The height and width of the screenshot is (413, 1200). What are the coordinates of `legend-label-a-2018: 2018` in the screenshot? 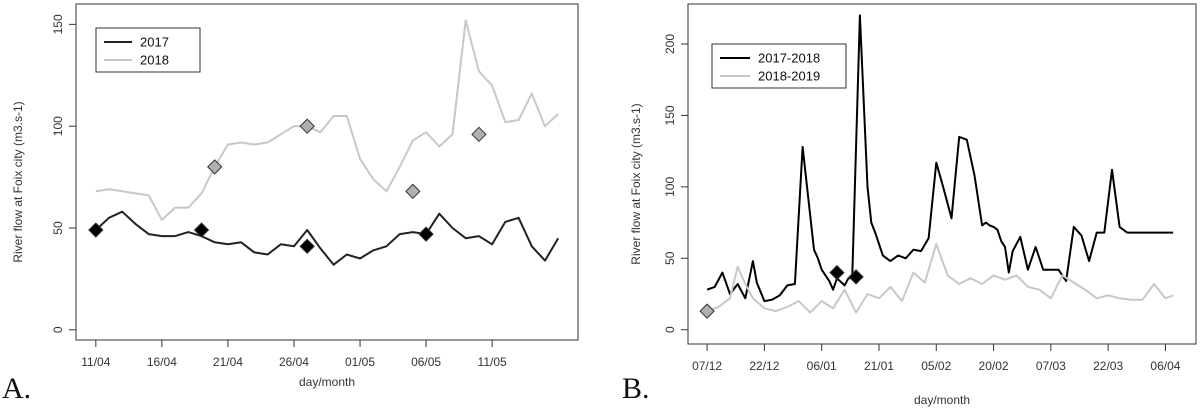 It's located at (154, 60).